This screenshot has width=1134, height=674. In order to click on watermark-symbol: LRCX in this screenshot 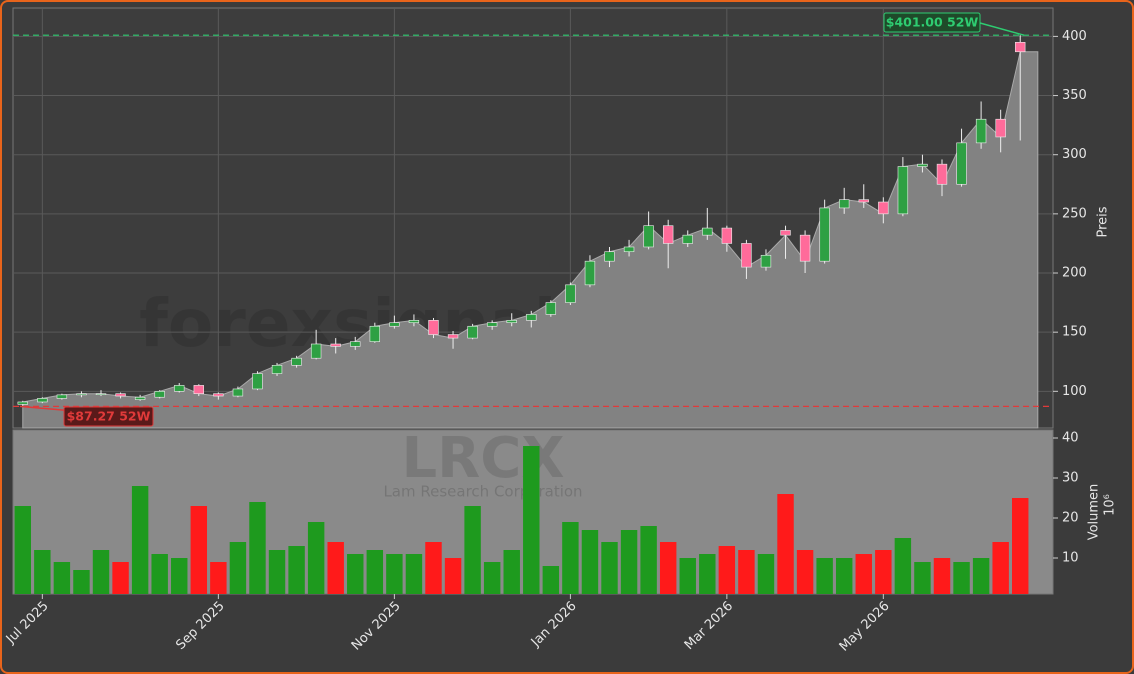, I will do `click(482, 458)`.